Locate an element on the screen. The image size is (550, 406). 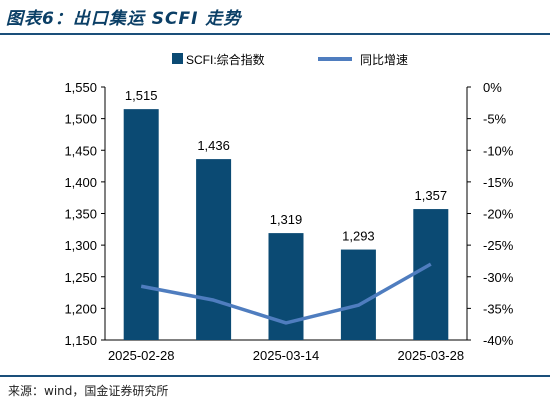
y-right-tick-label: 0% is located at coordinates (492, 87).